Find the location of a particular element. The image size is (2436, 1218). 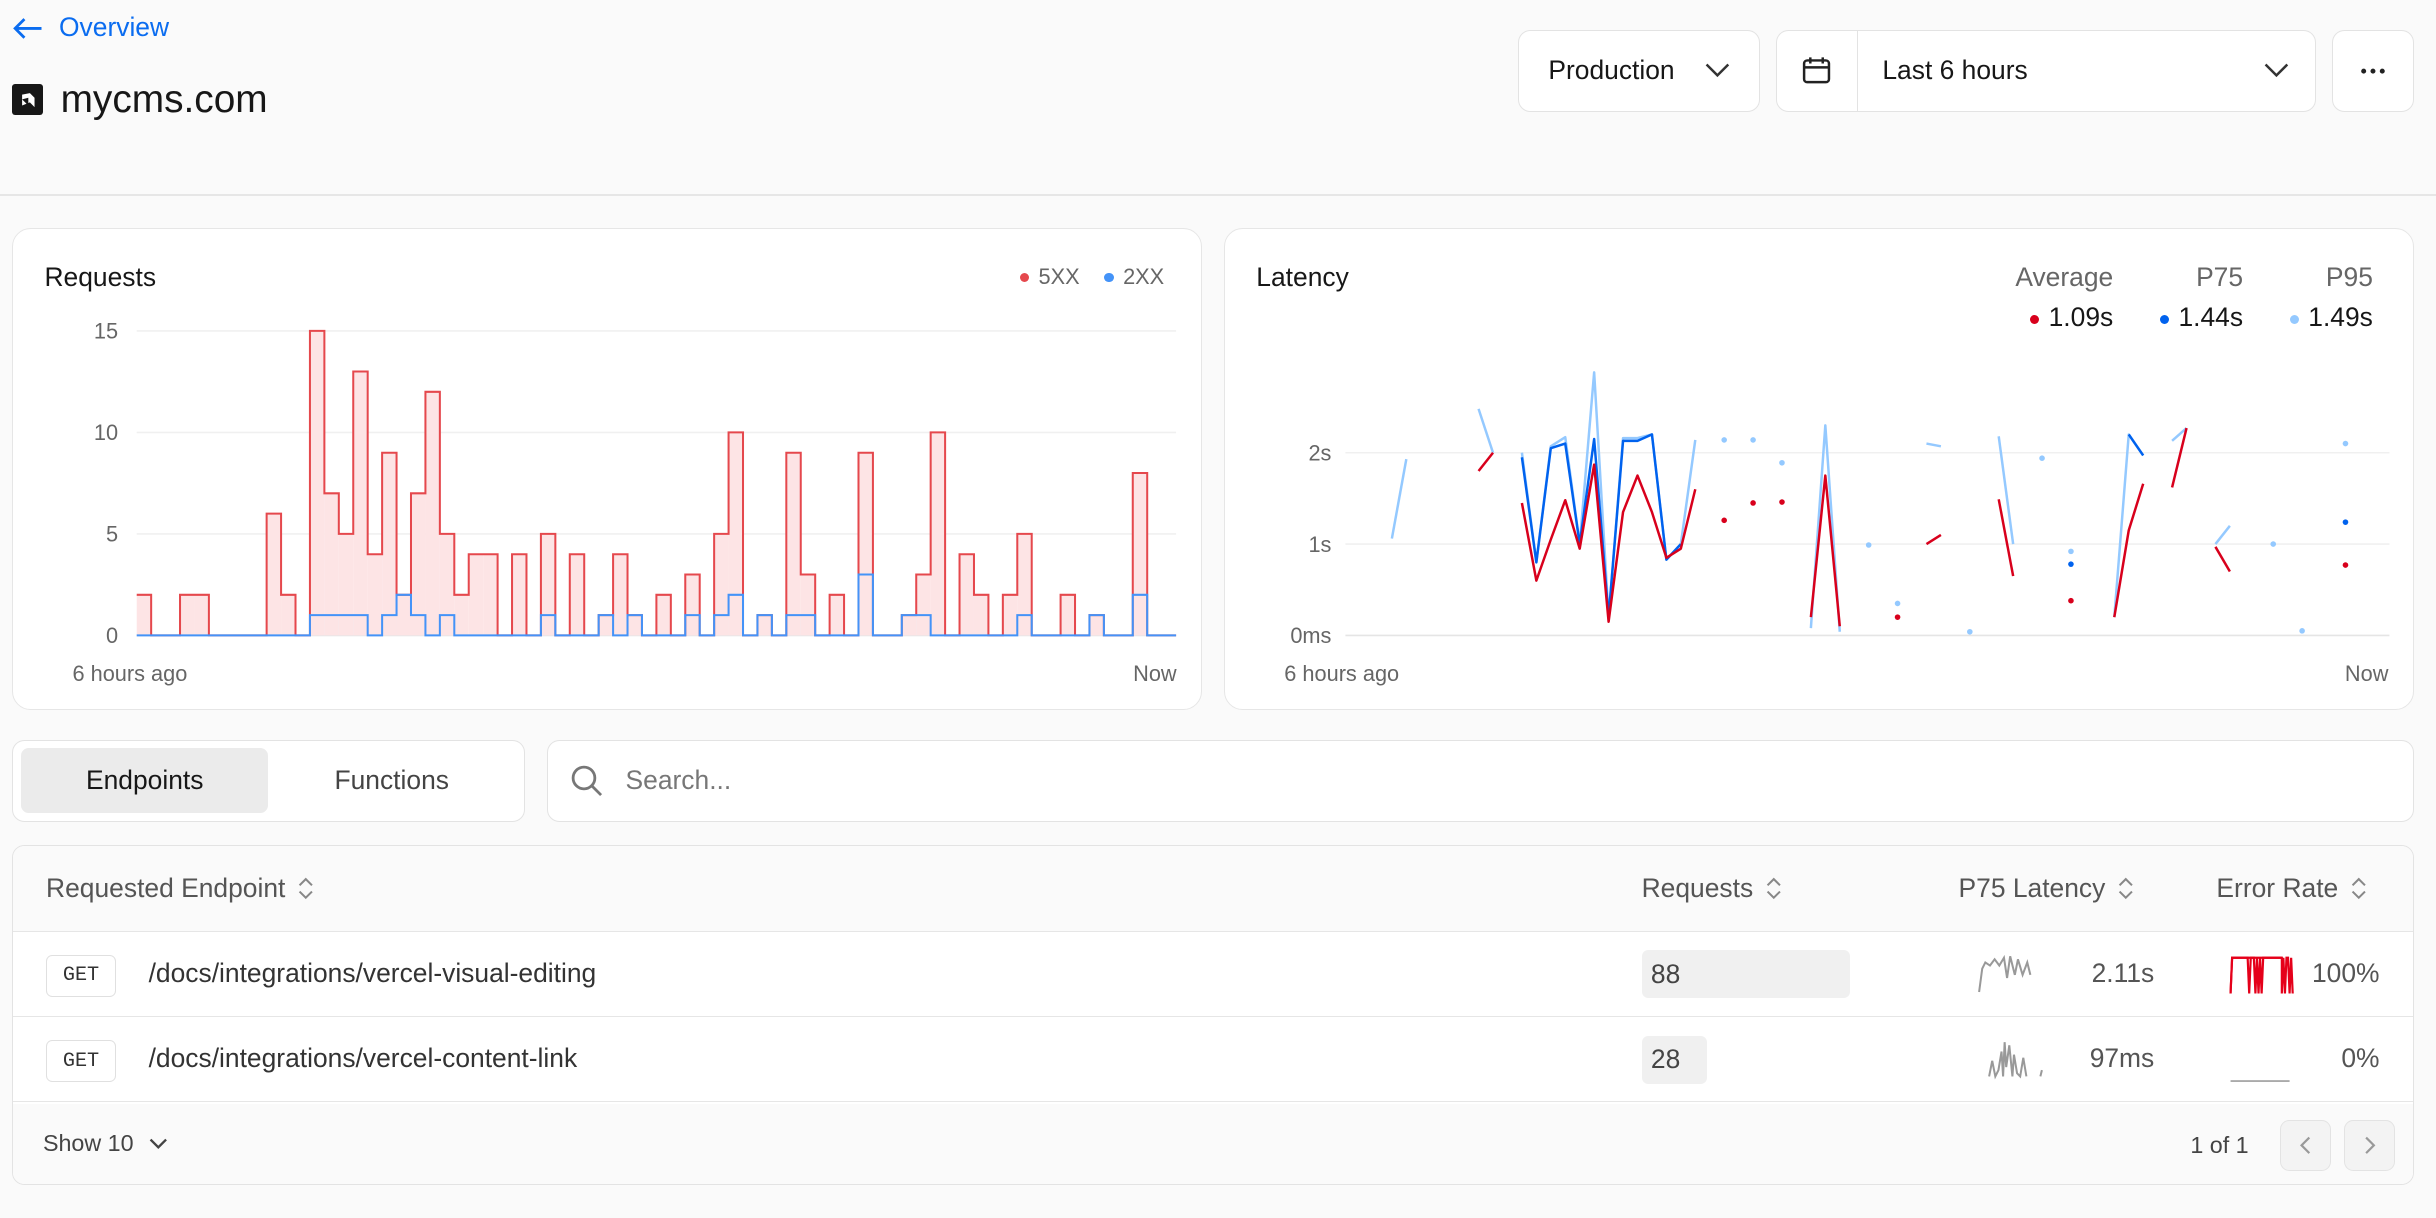

time-range-value: Last 6 hours is located at coordinates (1955, 70).